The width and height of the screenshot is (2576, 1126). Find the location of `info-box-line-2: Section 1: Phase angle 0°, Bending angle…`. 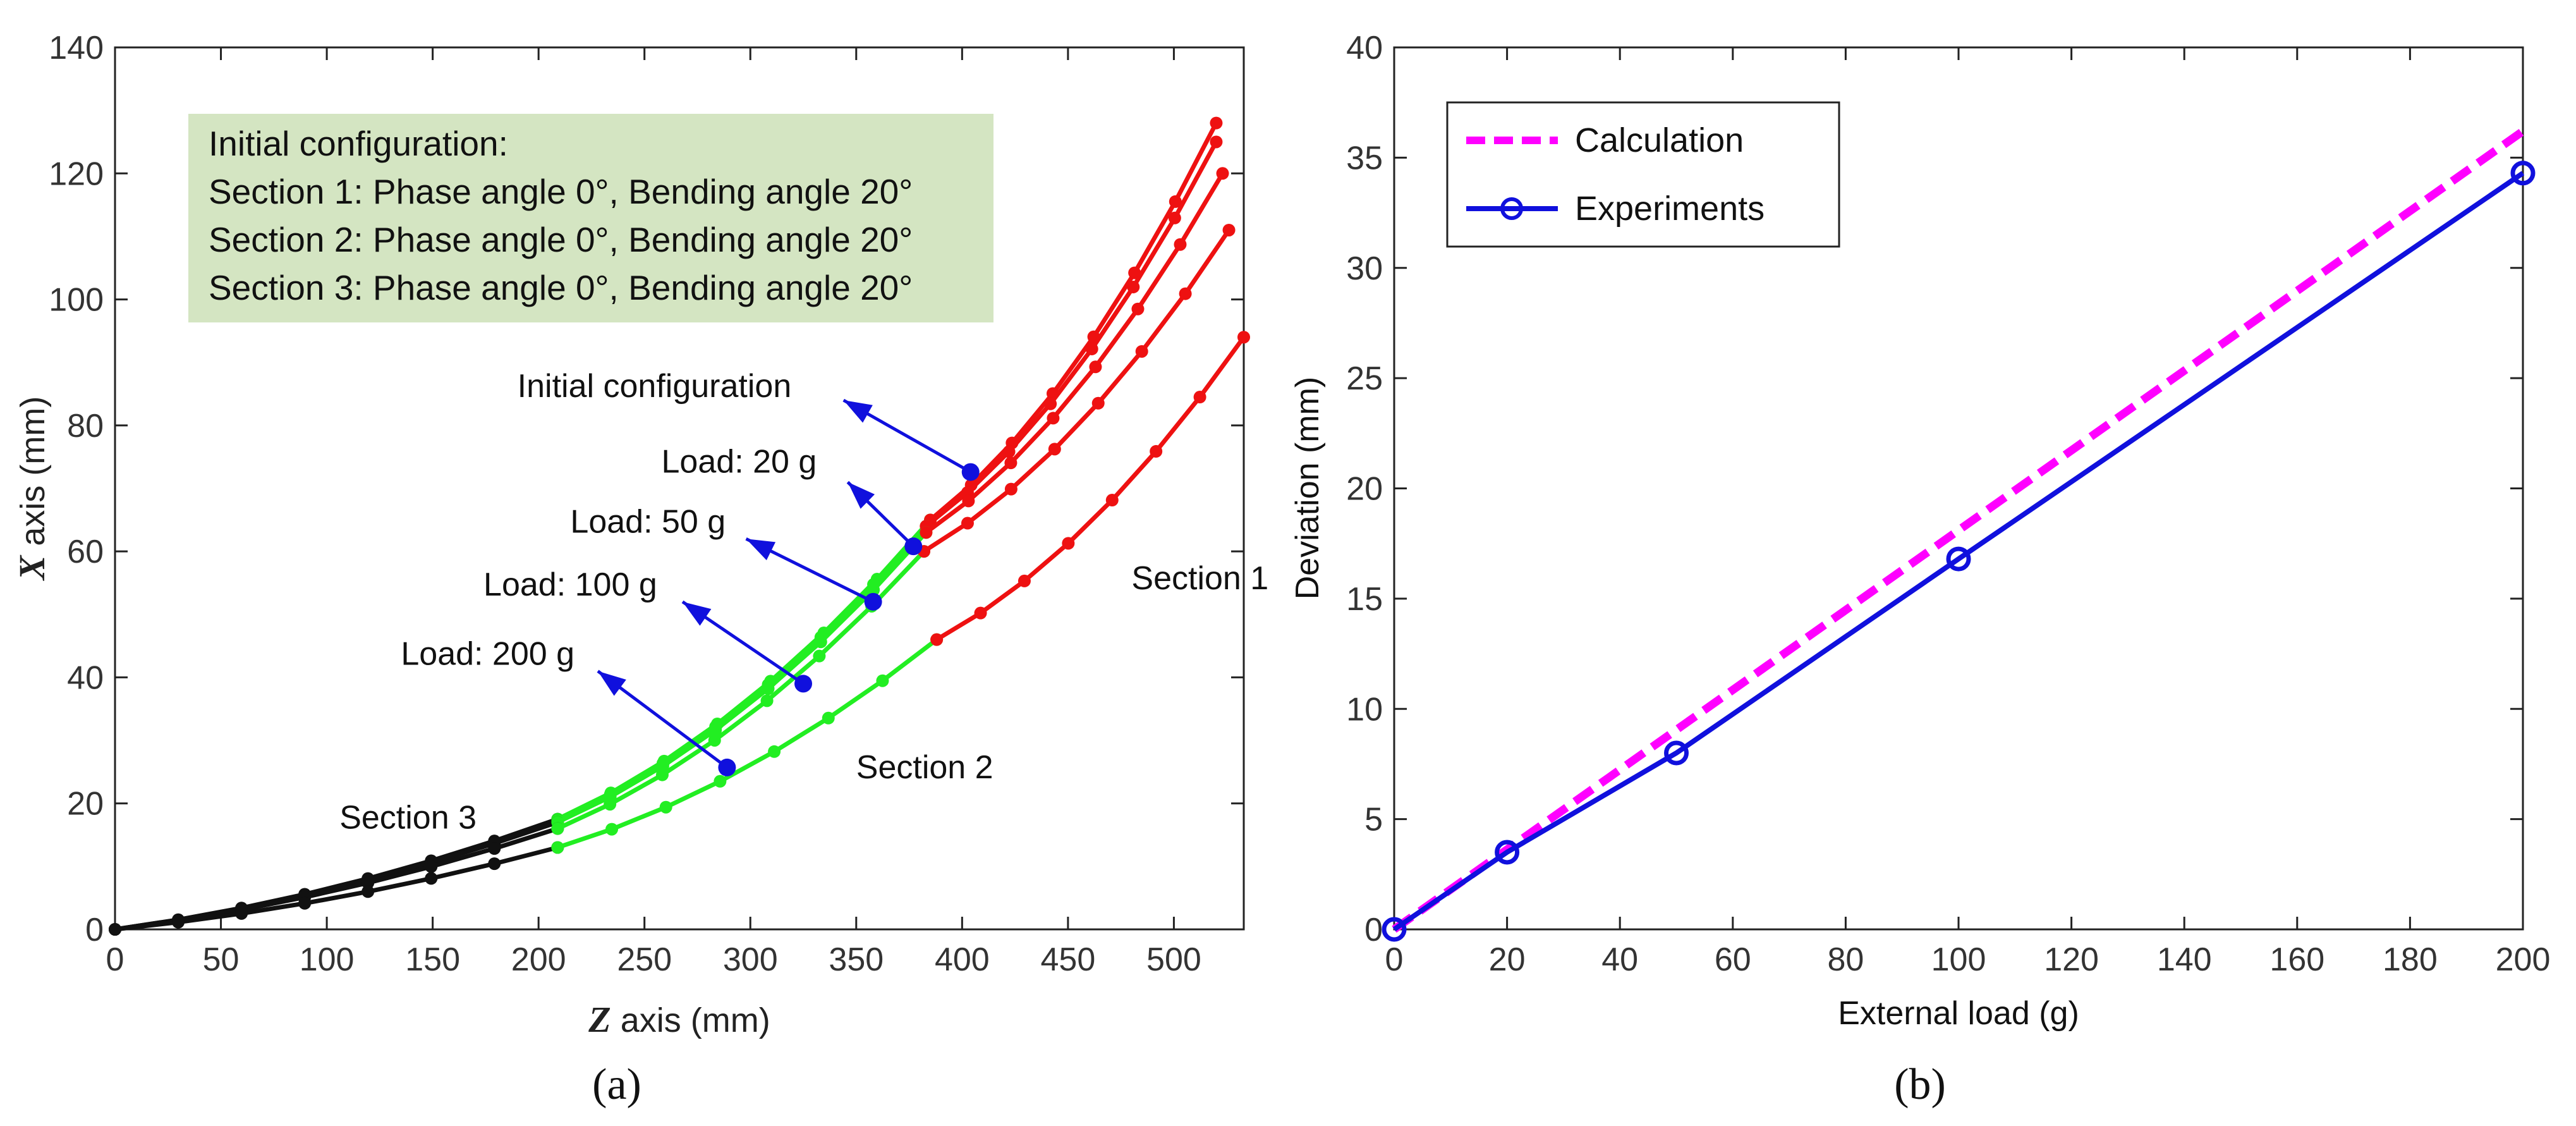

info-box-line-2: Section 1: Phase angle 0°, Bending angle… is located at coordinates (561, 191).